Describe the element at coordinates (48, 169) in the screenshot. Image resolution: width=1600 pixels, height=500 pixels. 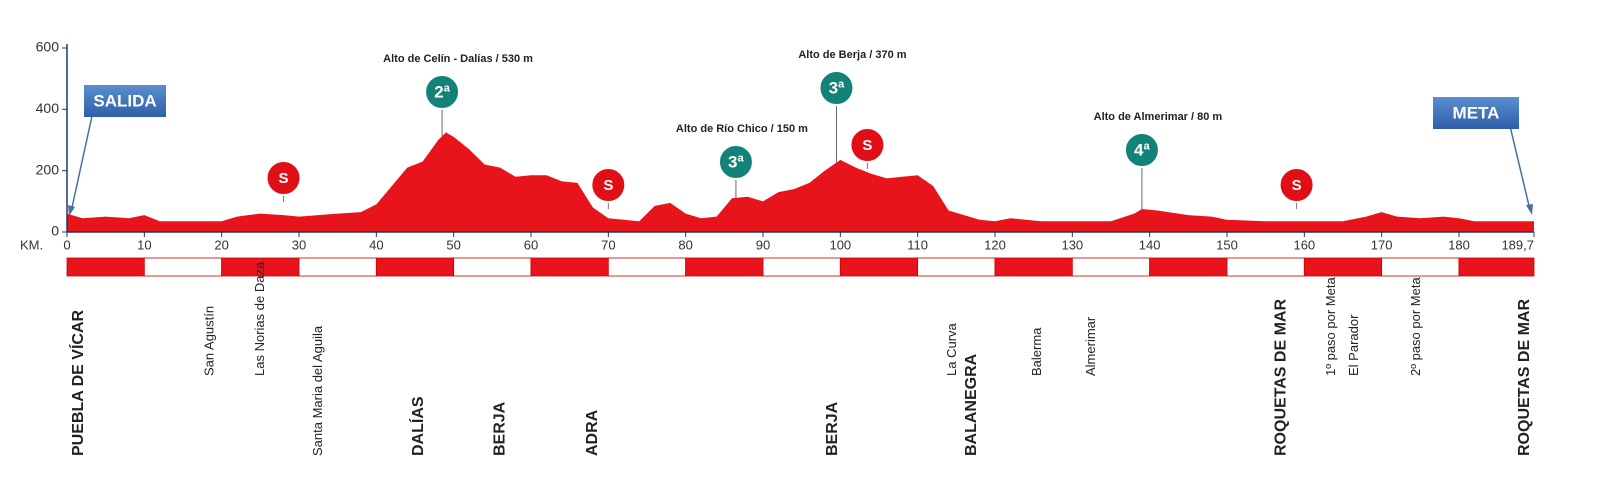
I see `y-tick-label: 200` at that location.